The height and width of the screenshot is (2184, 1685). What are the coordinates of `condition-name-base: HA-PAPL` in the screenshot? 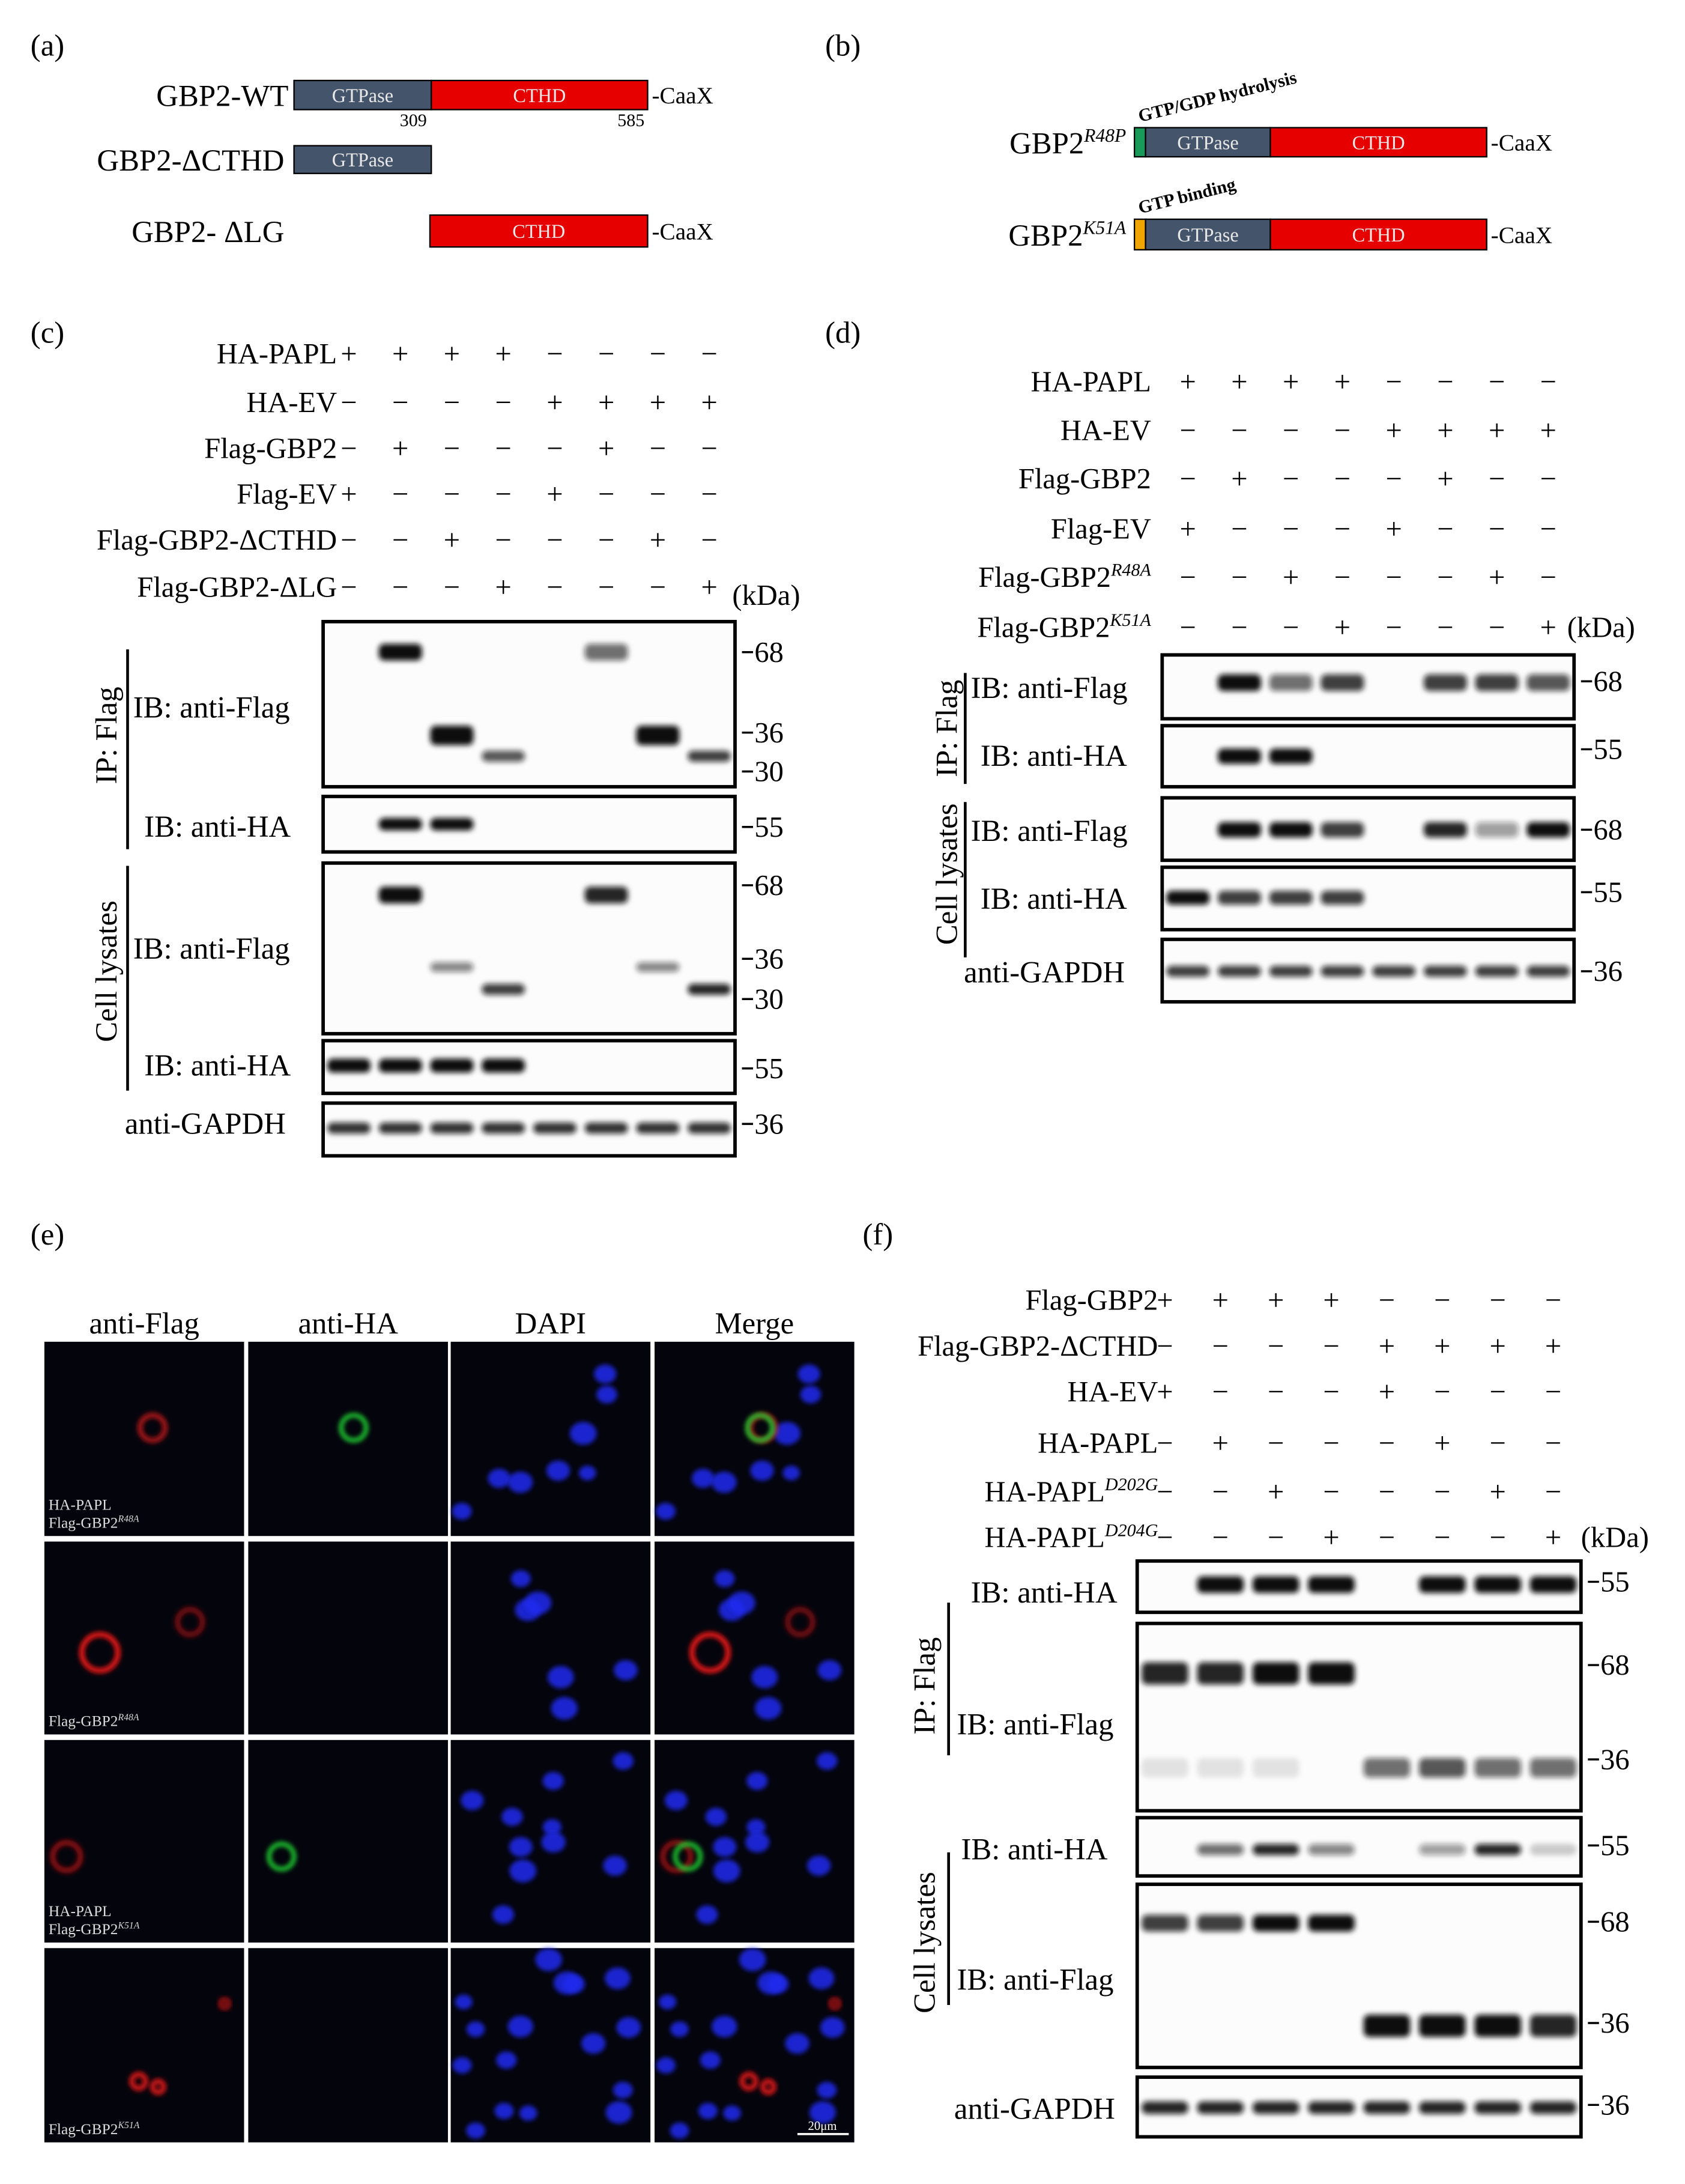 It's located at (1045, 1492).